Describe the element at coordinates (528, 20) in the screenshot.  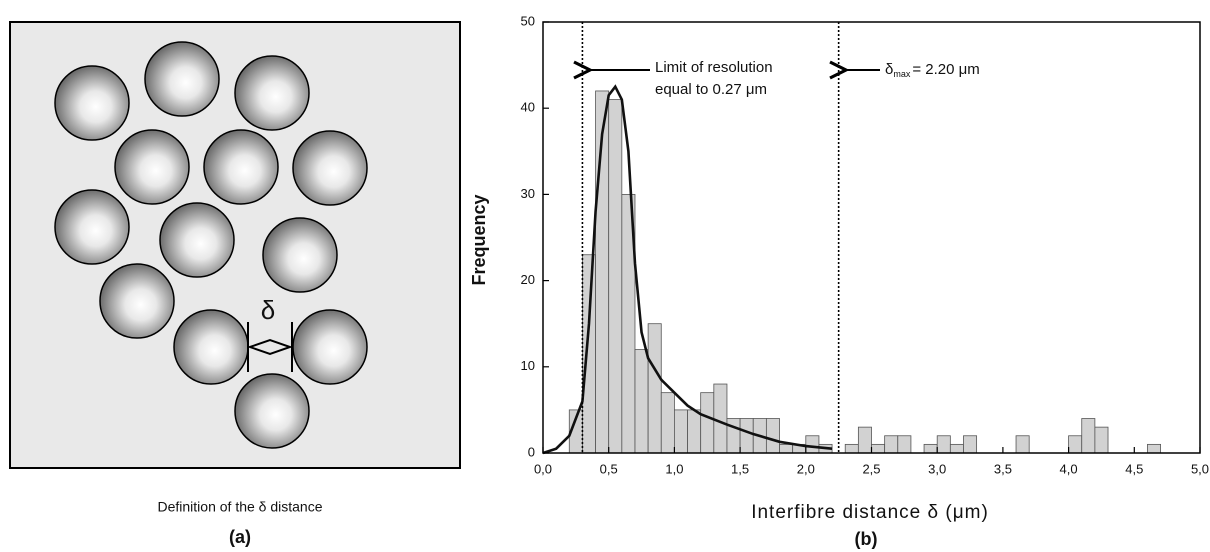
I see `y-tick-label: 50` at that location.